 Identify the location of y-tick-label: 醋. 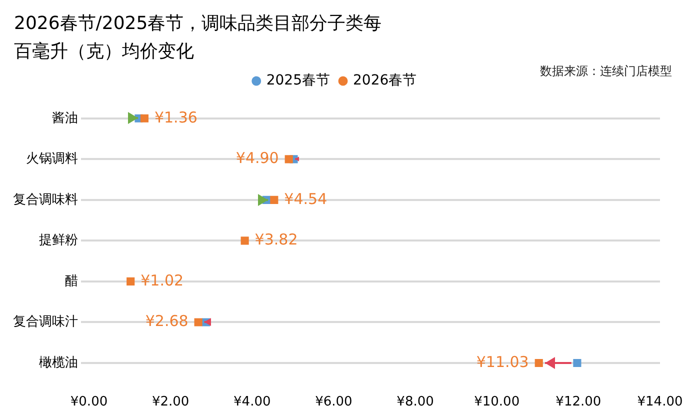
(71, 281).